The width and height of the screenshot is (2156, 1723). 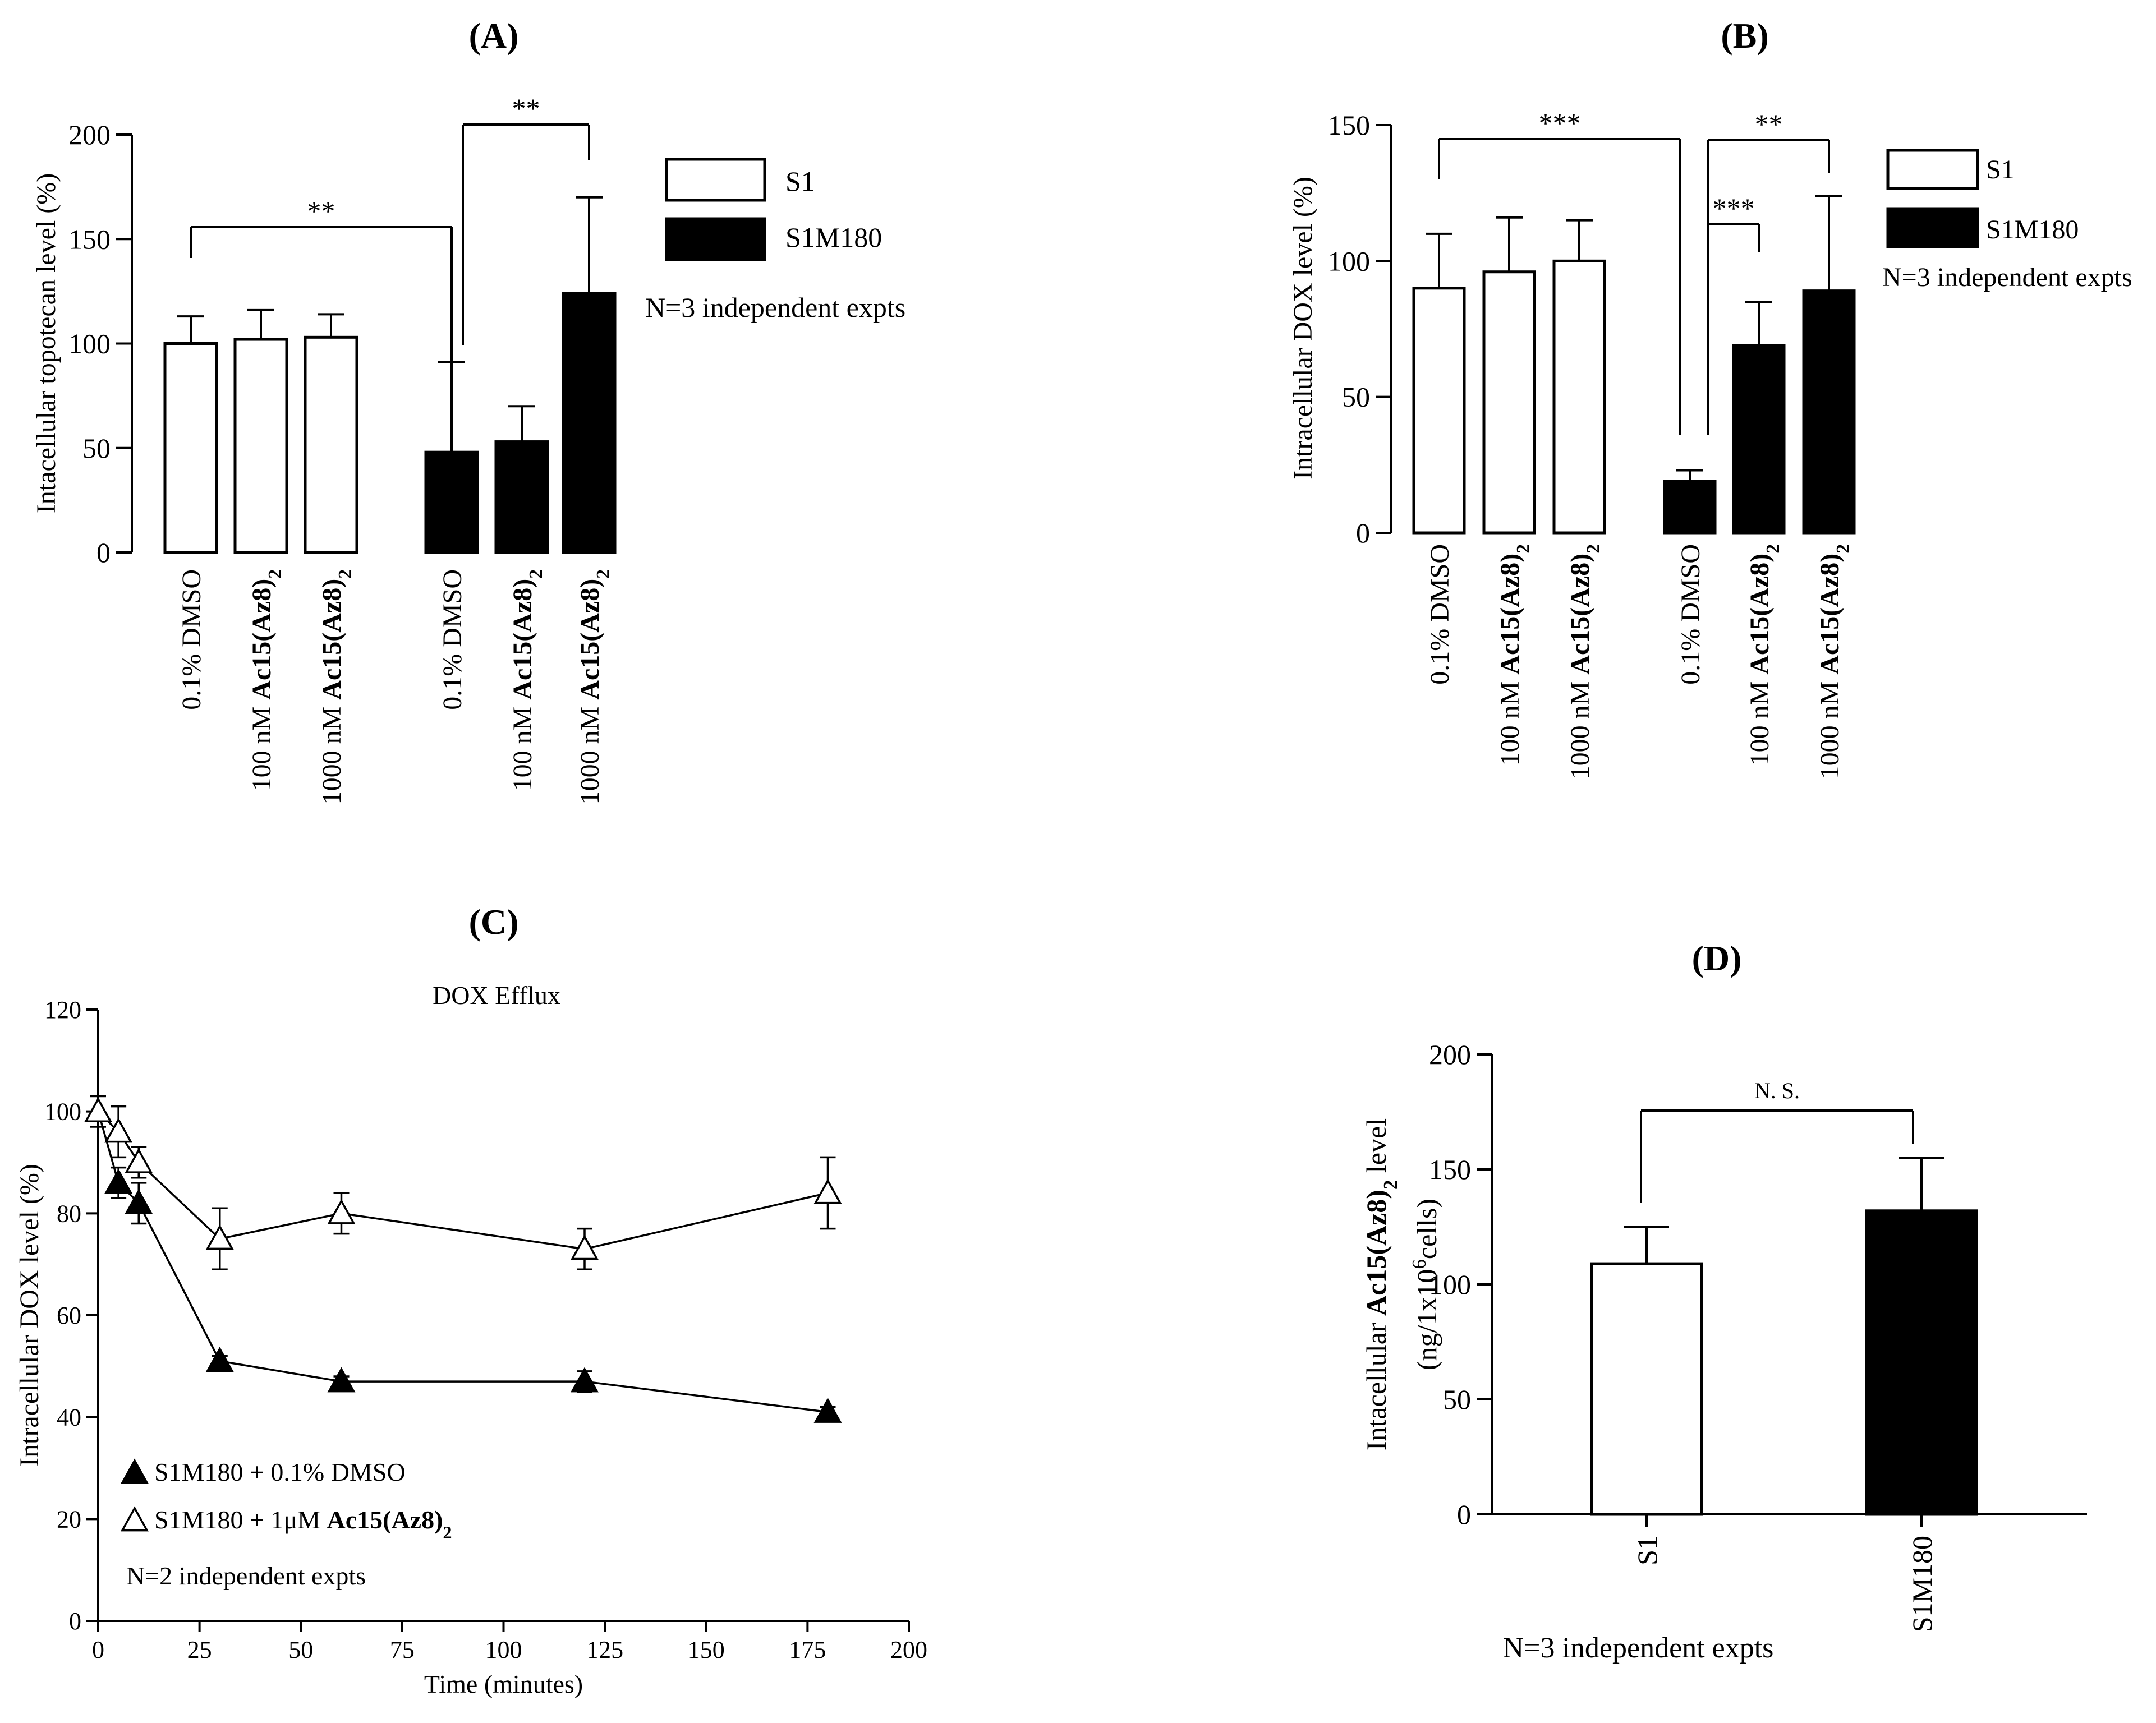 What do you see at coordinates (715, 180) in the screenshot?
I see `panel-a-legend-swatch-s1` at bounding box center [715, 180].